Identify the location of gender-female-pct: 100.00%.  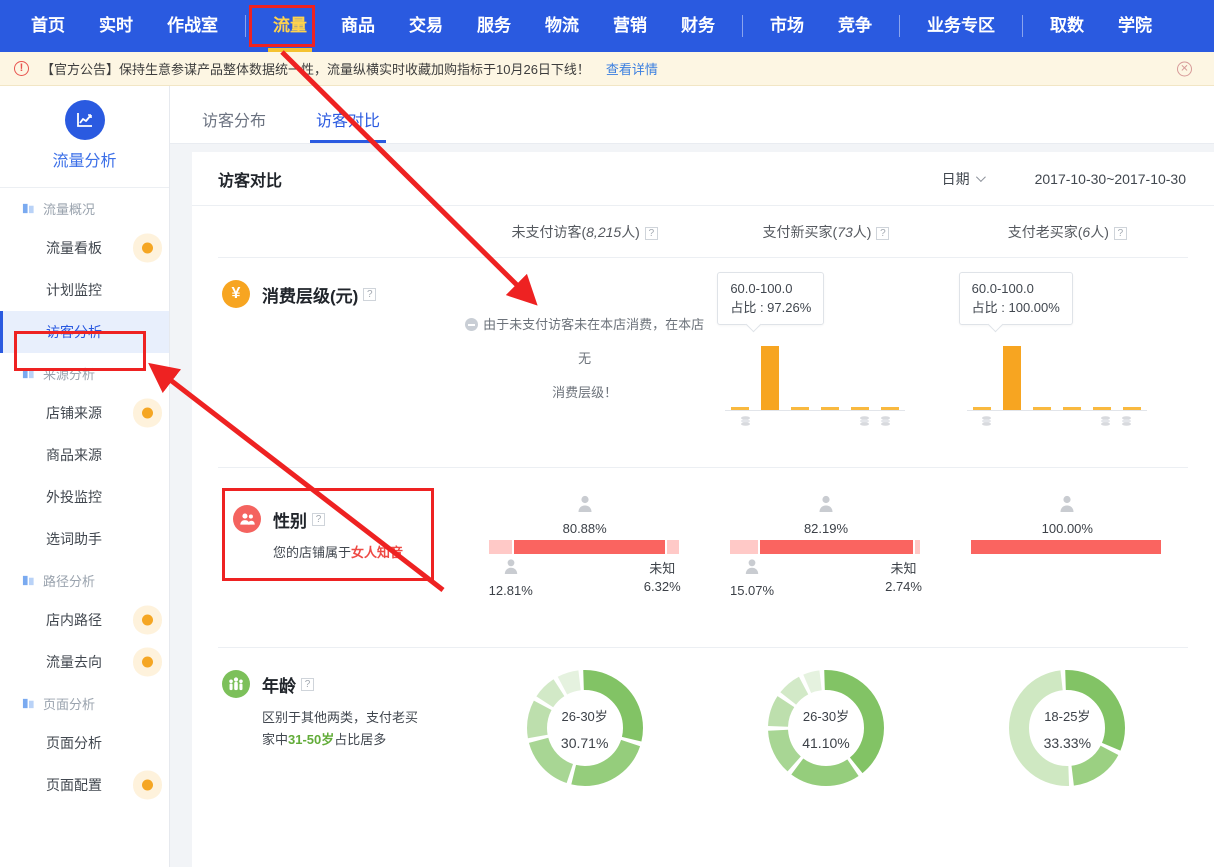
(1067, 528).